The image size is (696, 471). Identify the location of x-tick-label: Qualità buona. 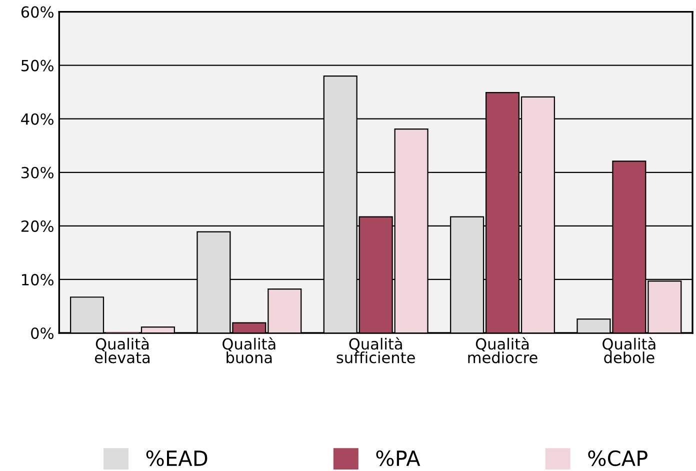
(249, 350).